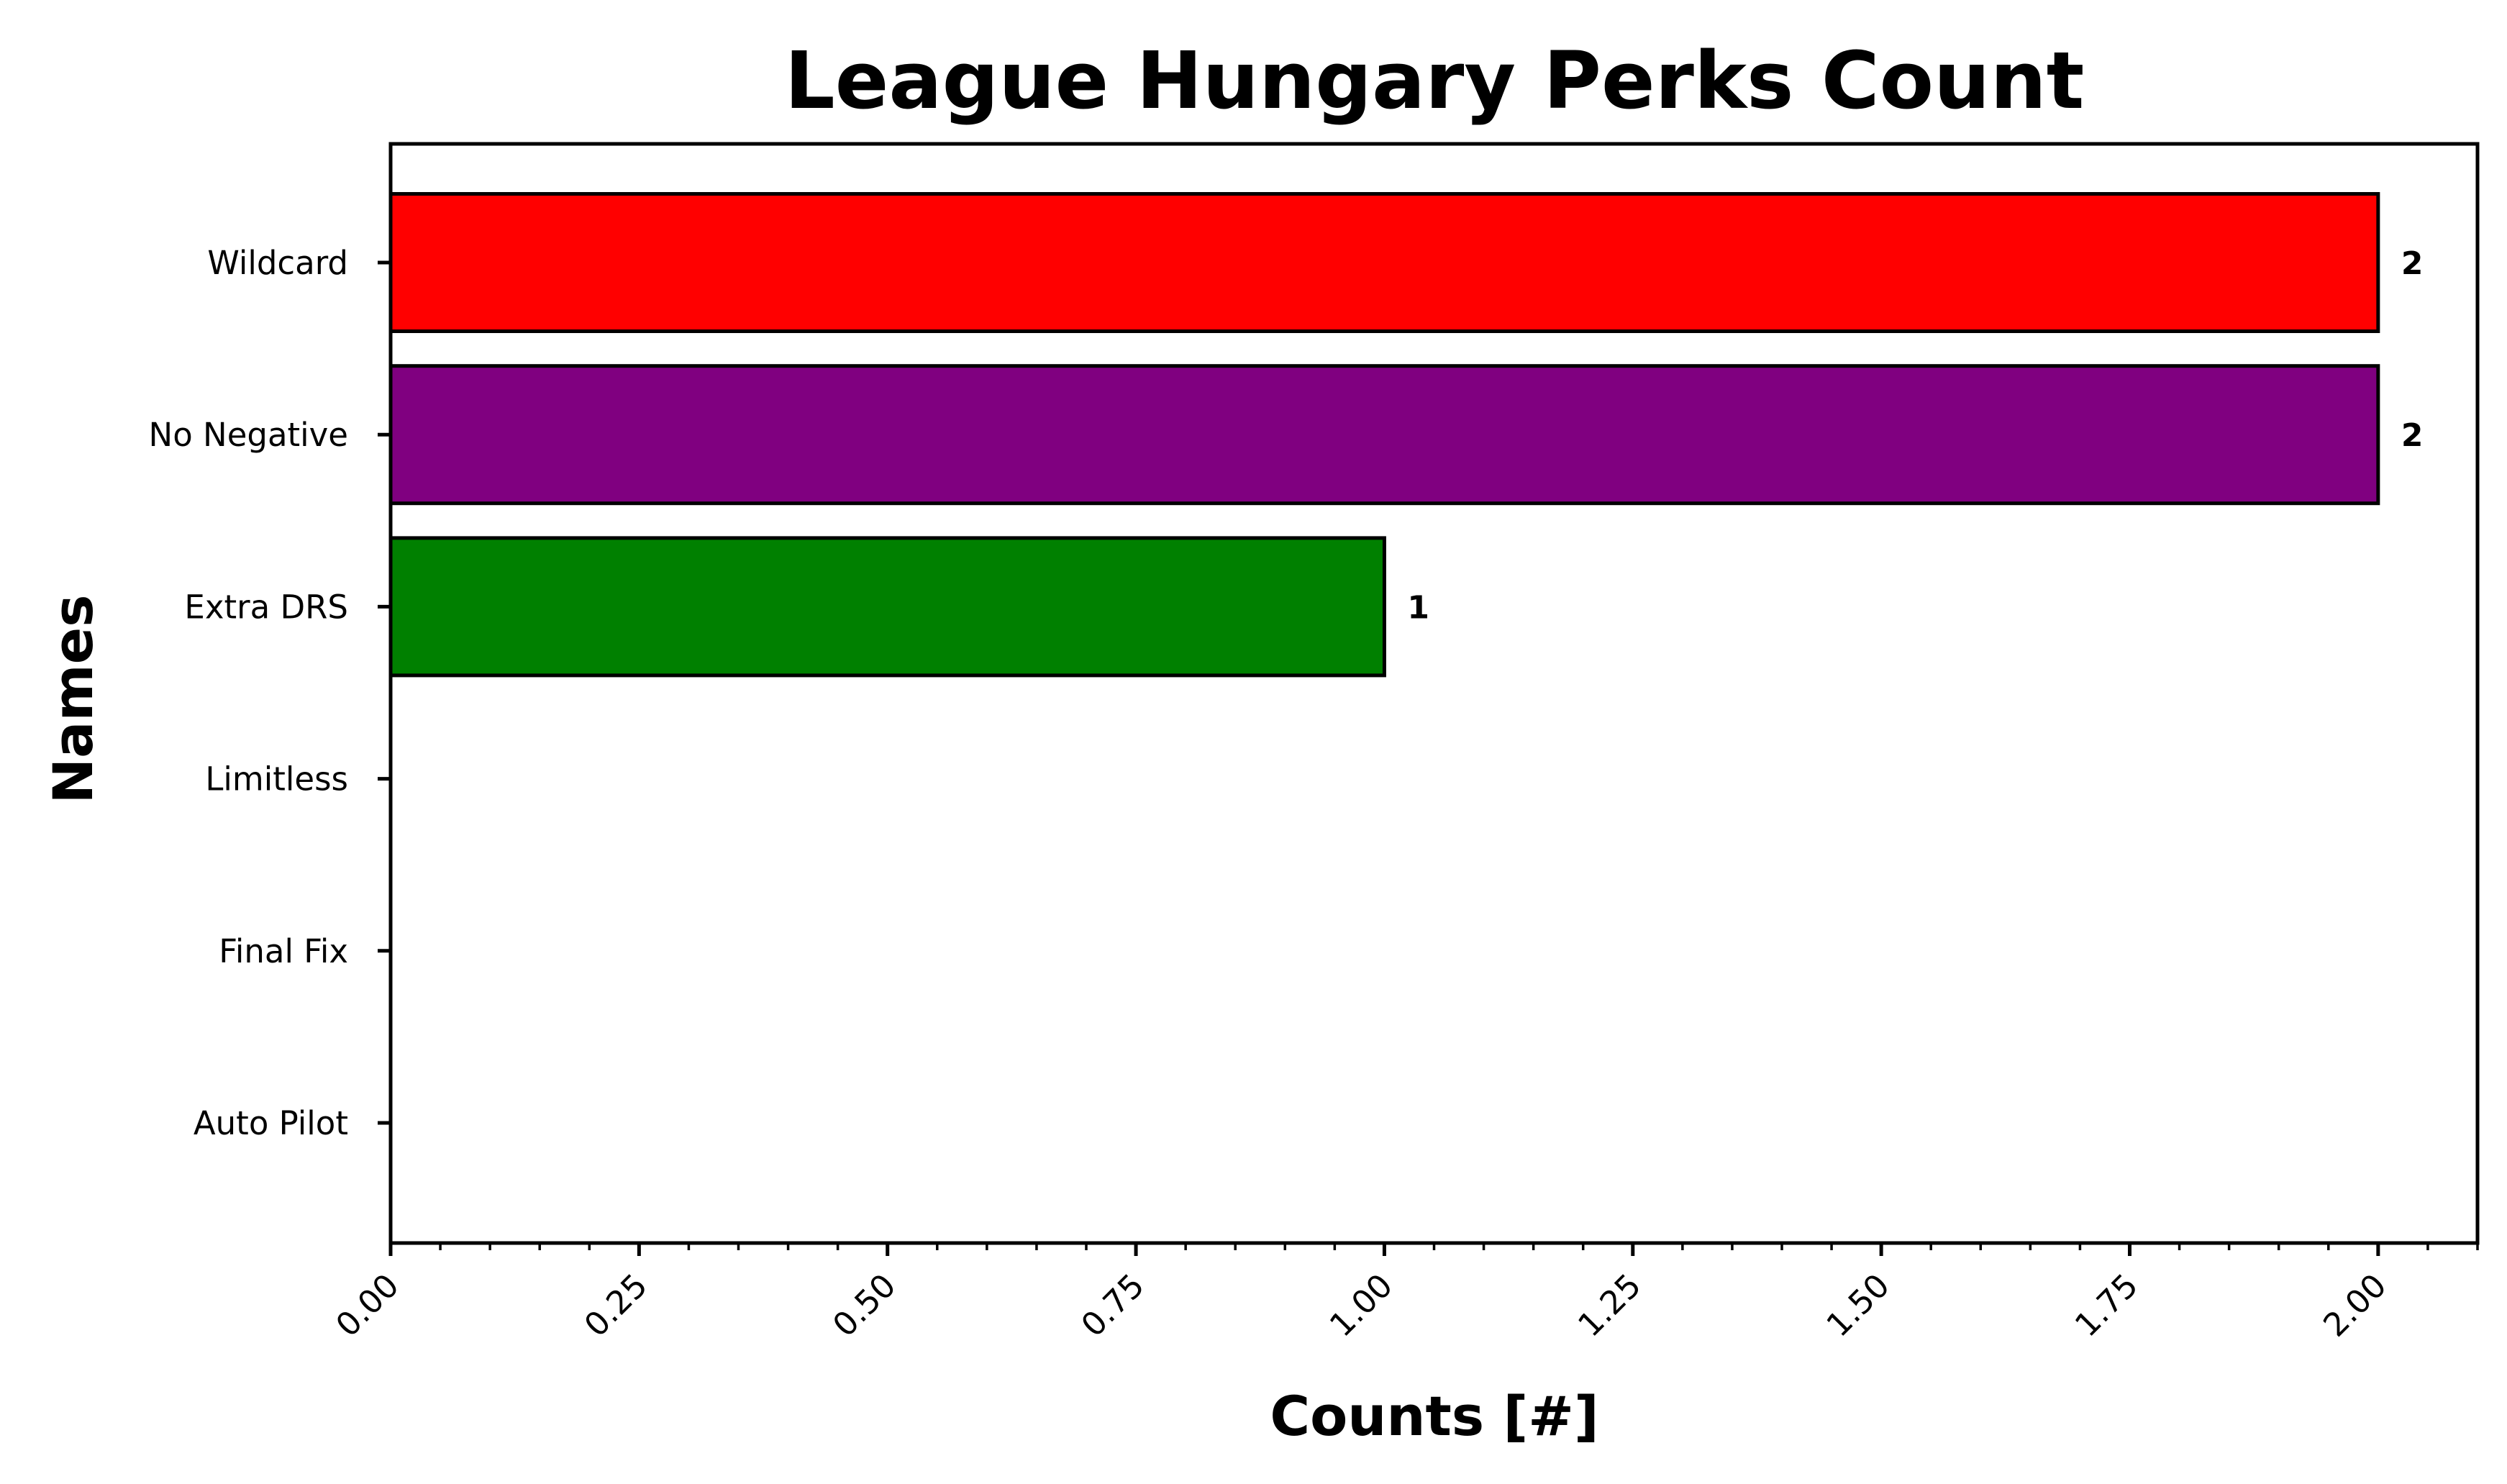 The image size is (2507, 1484). What do you see at coordinates (1384, 262) in the screenshot?
I see `bar-wildcard` at bounding box center [1384, 262].